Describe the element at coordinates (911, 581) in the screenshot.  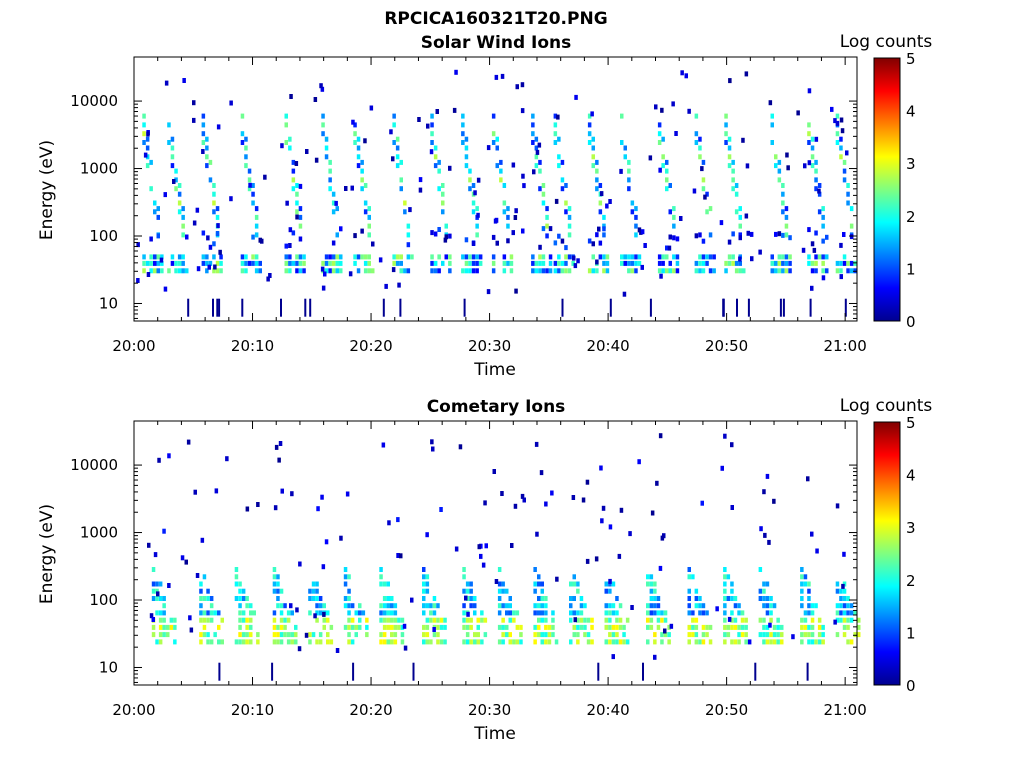
I see `colorbar-tick-label: 2` at that location.